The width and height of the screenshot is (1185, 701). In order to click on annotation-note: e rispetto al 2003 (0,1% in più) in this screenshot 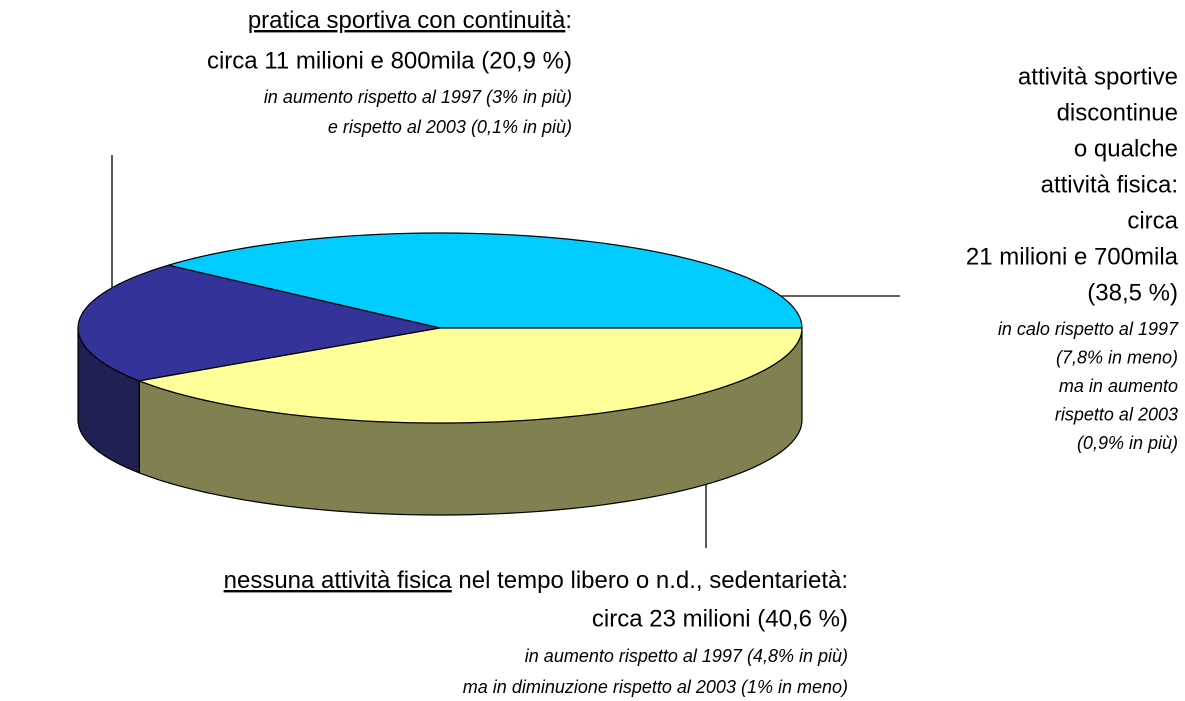, I will do `click(450, 127)`.